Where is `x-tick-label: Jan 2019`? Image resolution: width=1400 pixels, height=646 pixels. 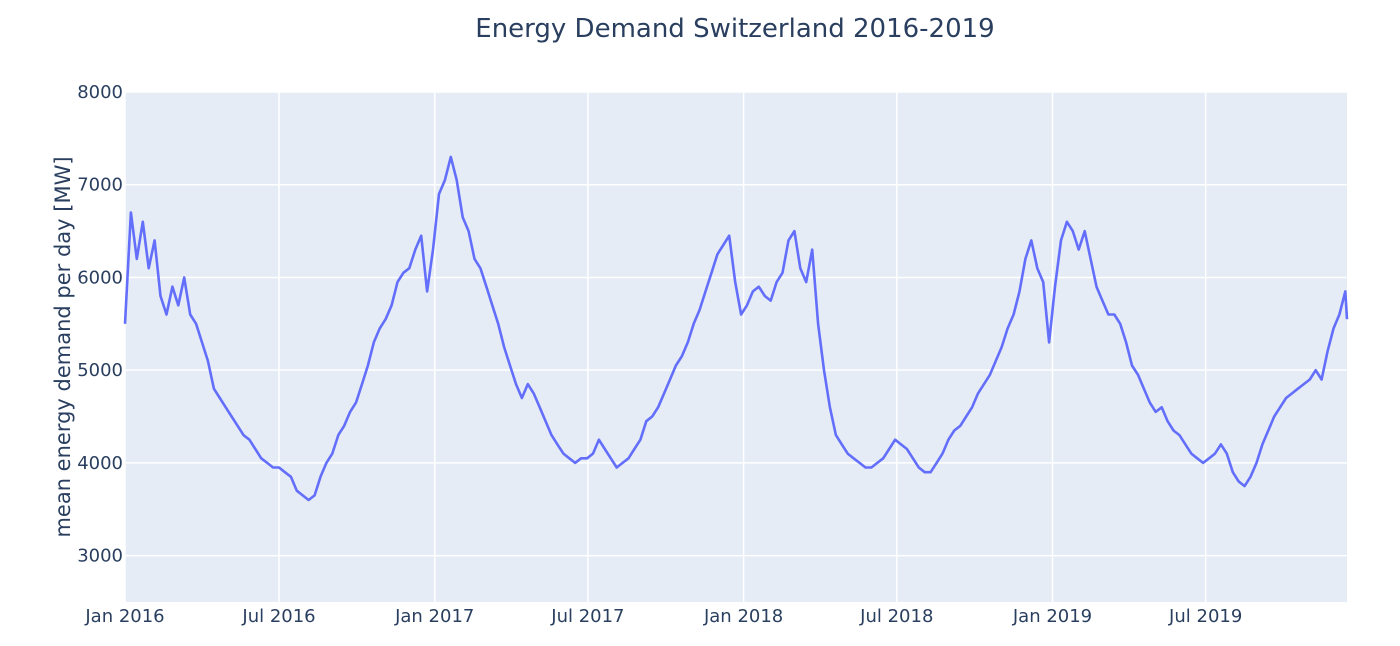
x-tick-label: Jan 2019 is located at coordinates (1052, 616).